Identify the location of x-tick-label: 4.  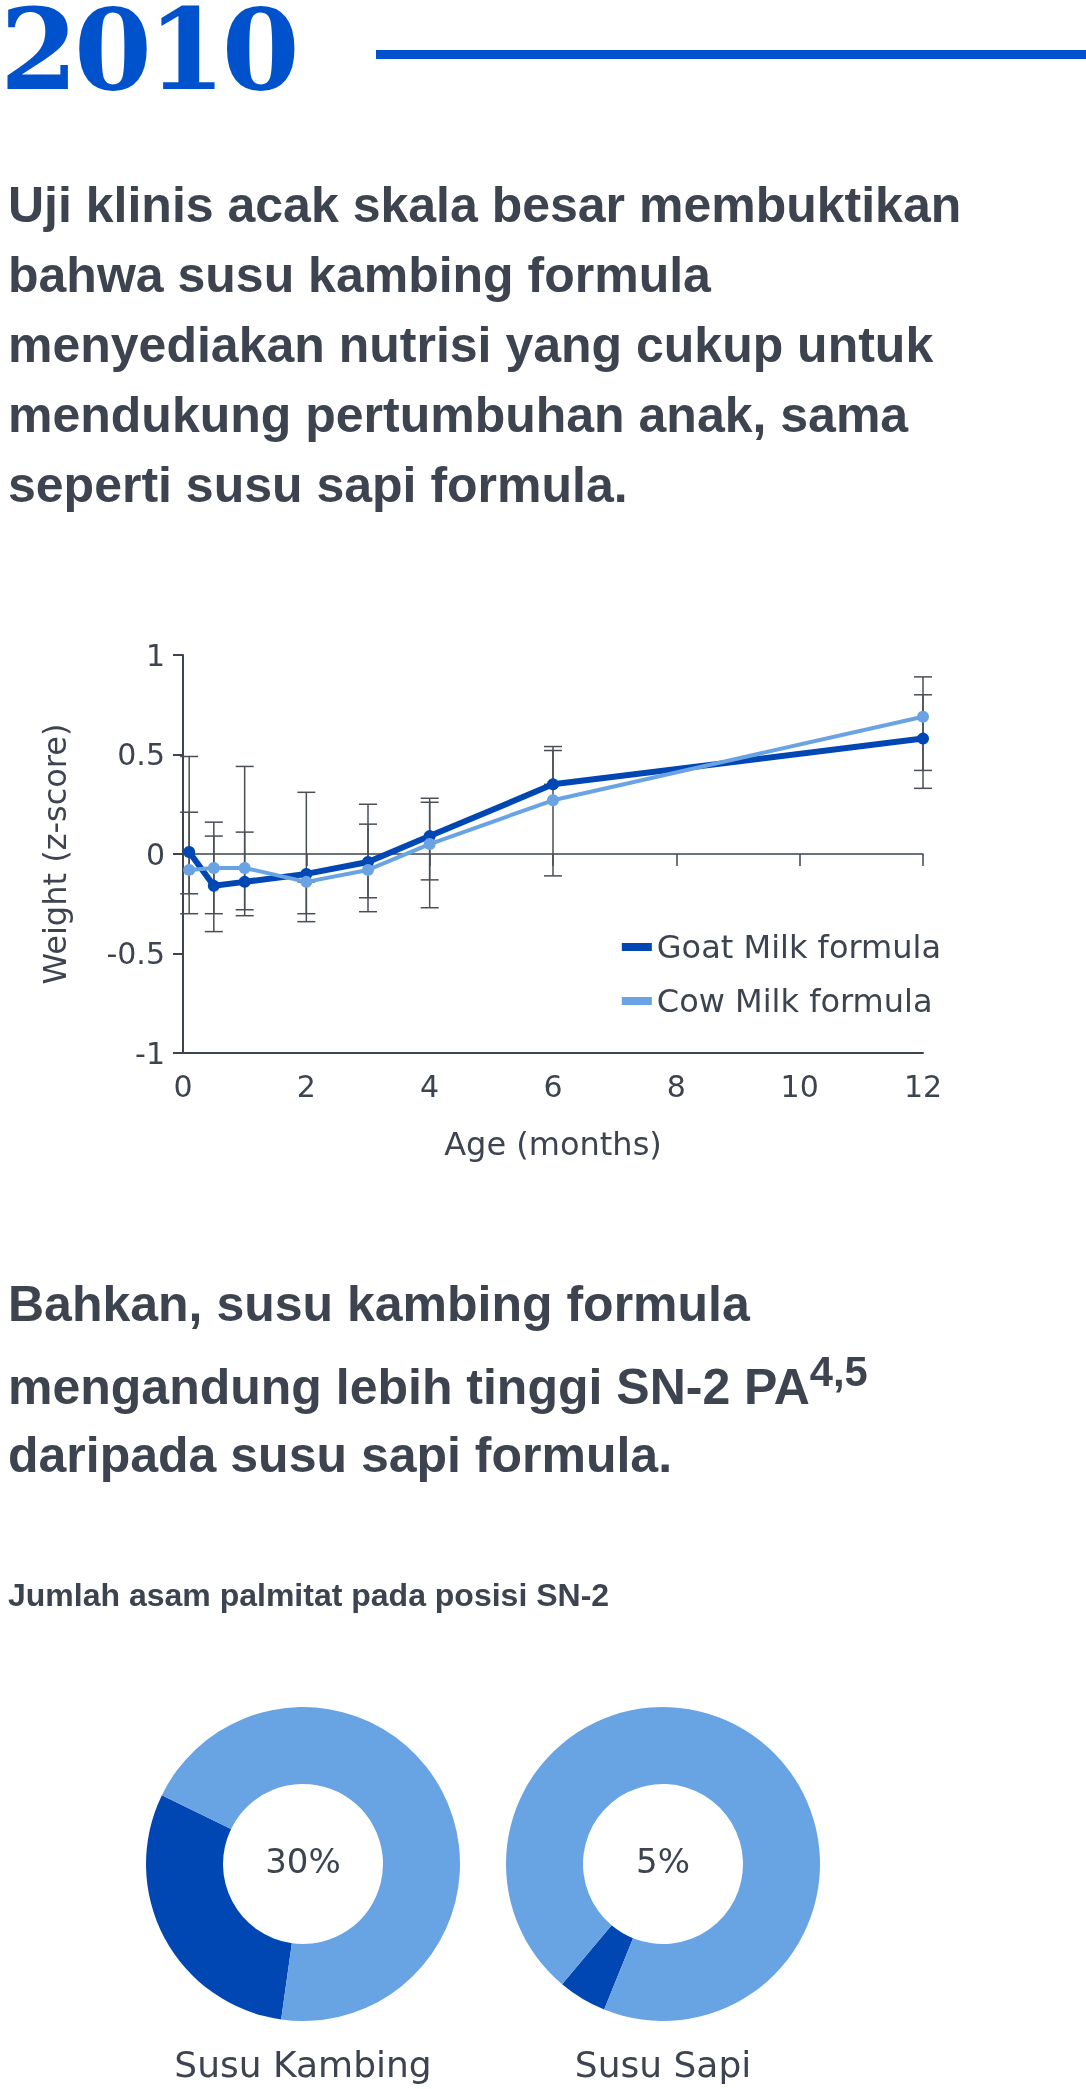
(430, 1086).